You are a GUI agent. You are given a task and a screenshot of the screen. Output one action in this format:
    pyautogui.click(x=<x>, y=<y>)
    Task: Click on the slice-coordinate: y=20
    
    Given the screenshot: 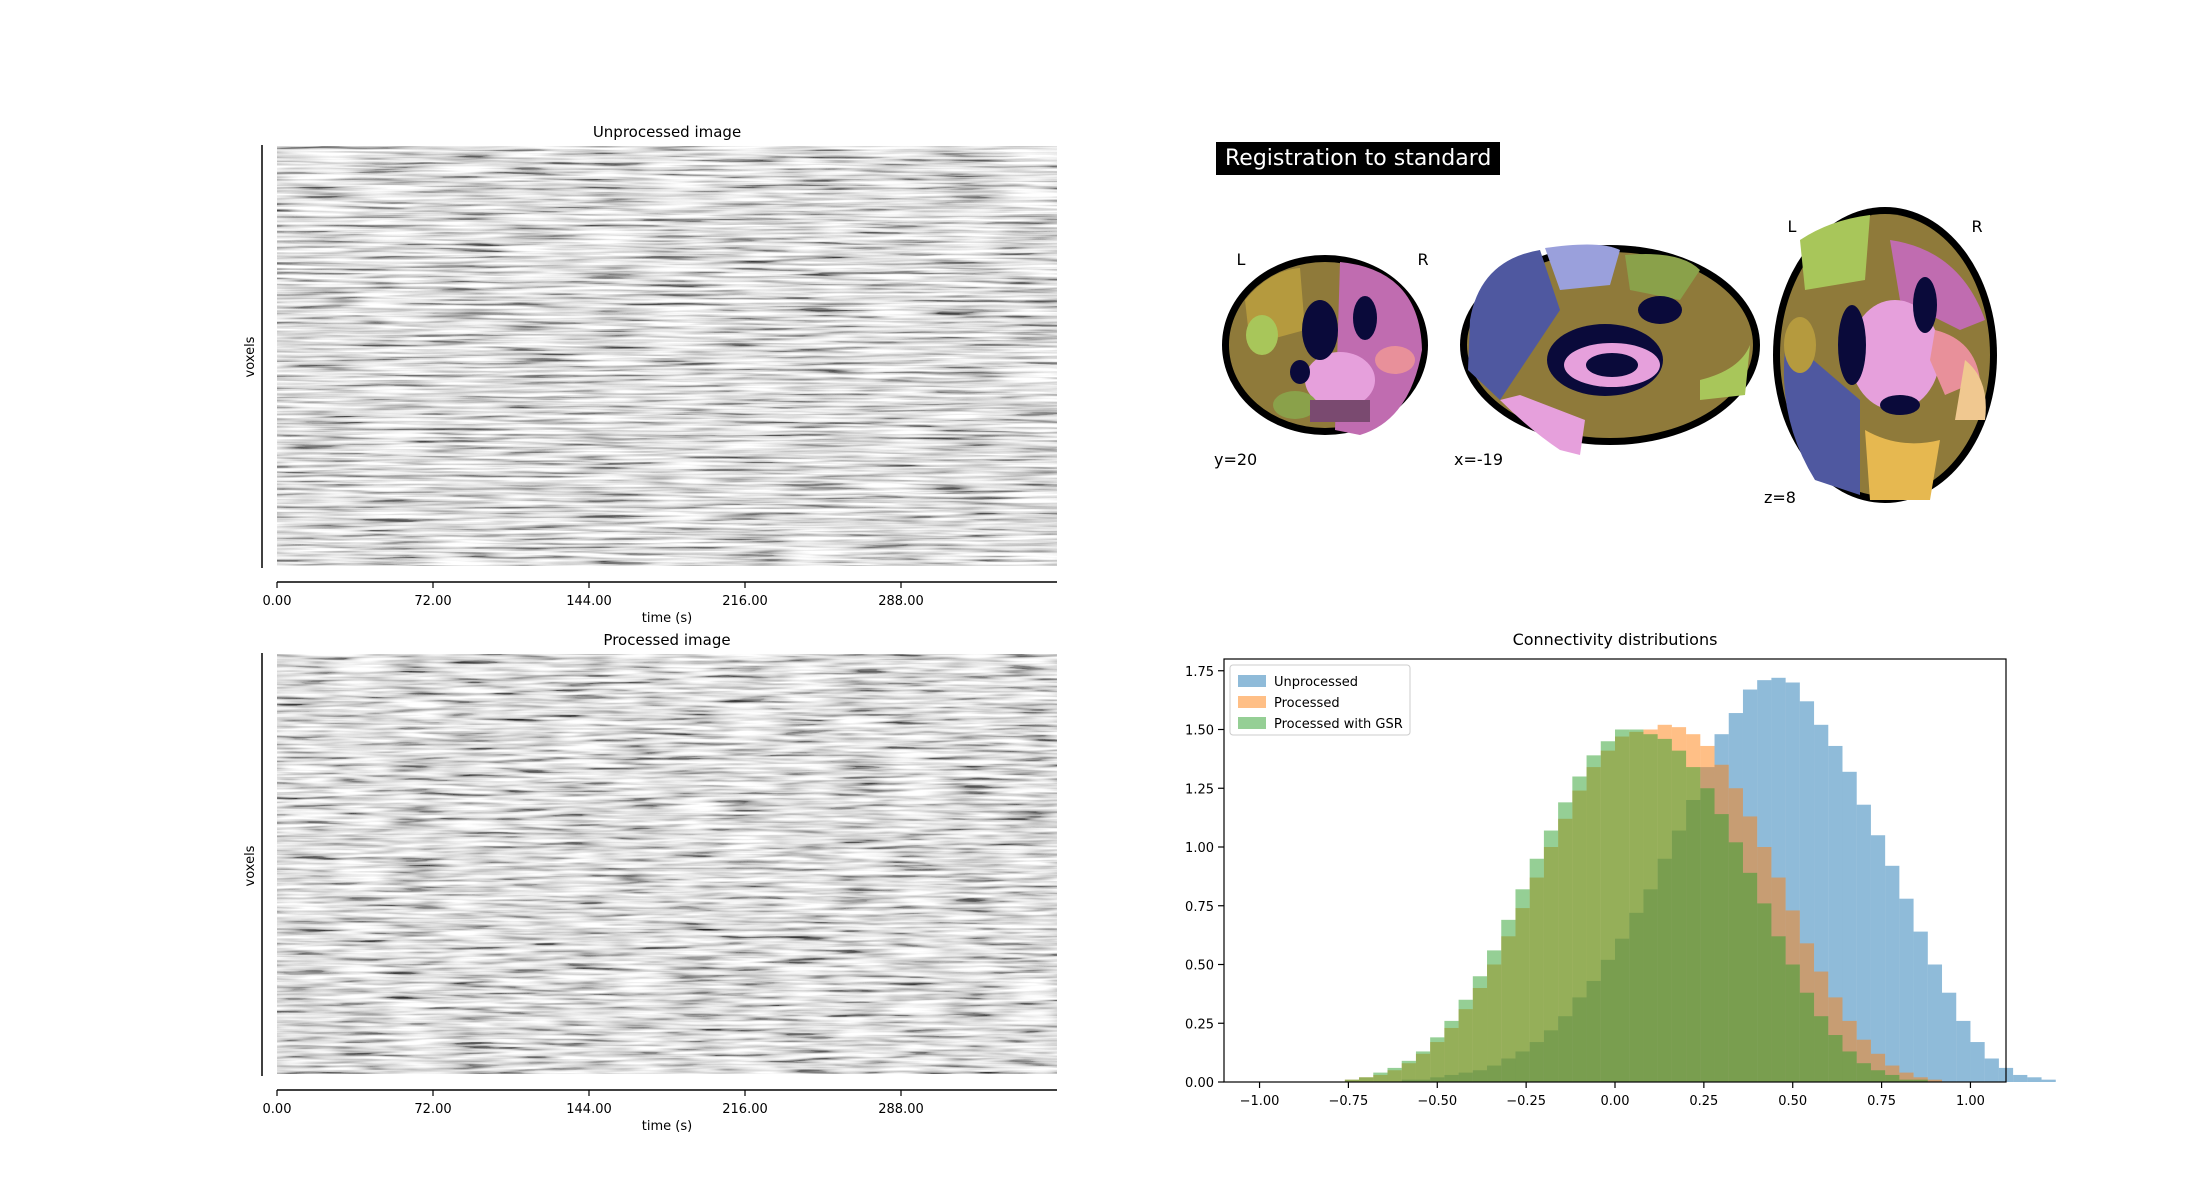 What is the action you would take?
    pyautogui.click(x=1235, y=459)
    